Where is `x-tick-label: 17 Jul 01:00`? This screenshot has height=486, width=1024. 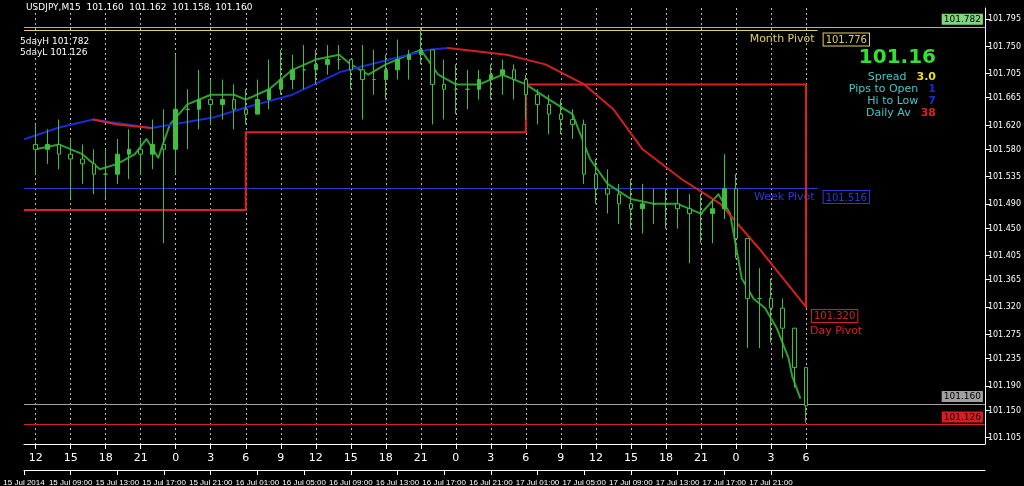
x-tick-label: 17 Jul 01:00 is located at coordinates (537, 481).